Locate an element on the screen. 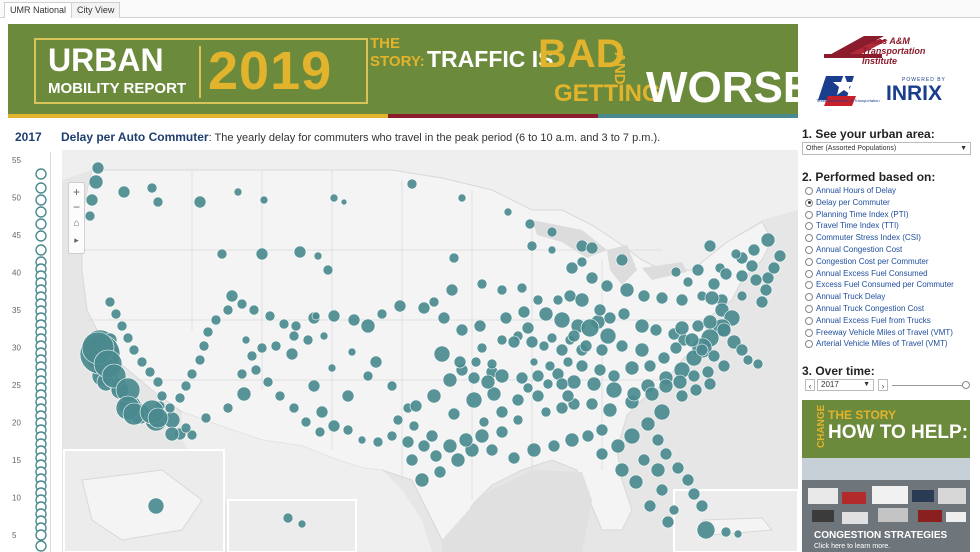  home-icon: ⌂ is located at coordinates (76, 223).